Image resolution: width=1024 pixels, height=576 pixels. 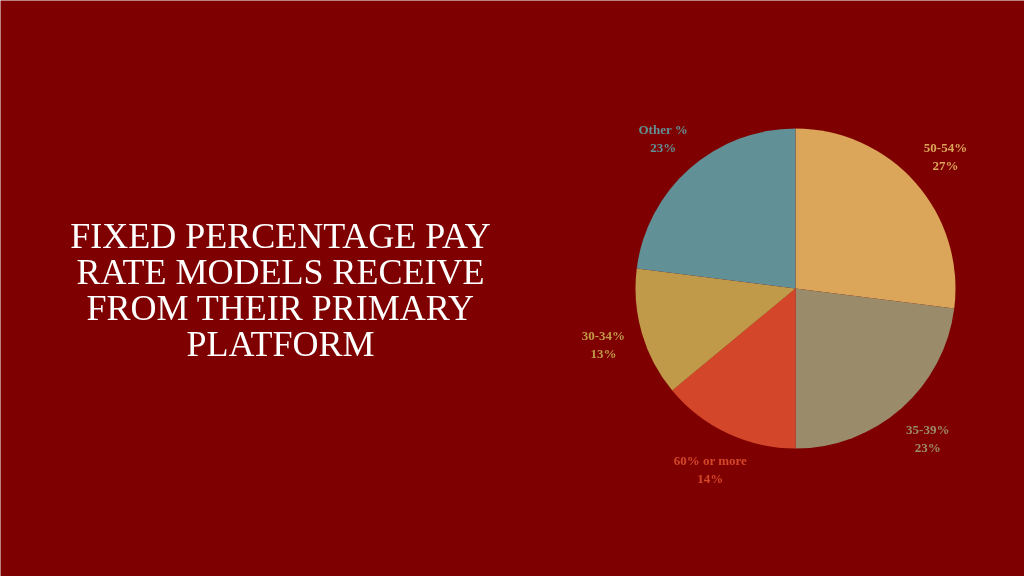 What do you see at coordinates (280, 289) in the screenshot?
I see `text: FIXED PERCENTAGE PAY RATE MODELS RECEIVE FROM THEIR PRIMARY PLATFORM` at bounding box center [280, 289].